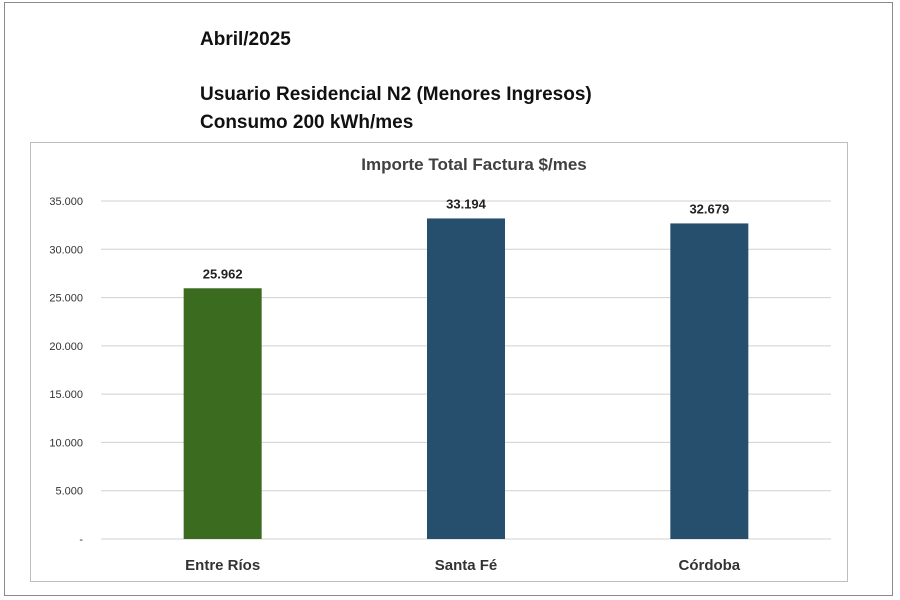 Image resolution: width=900 pixels, height=600 pixels. What do you see at coordinates (709, 208) in the screenshot?
I see `data-label: 32.679` at bounding box center [709, 208].